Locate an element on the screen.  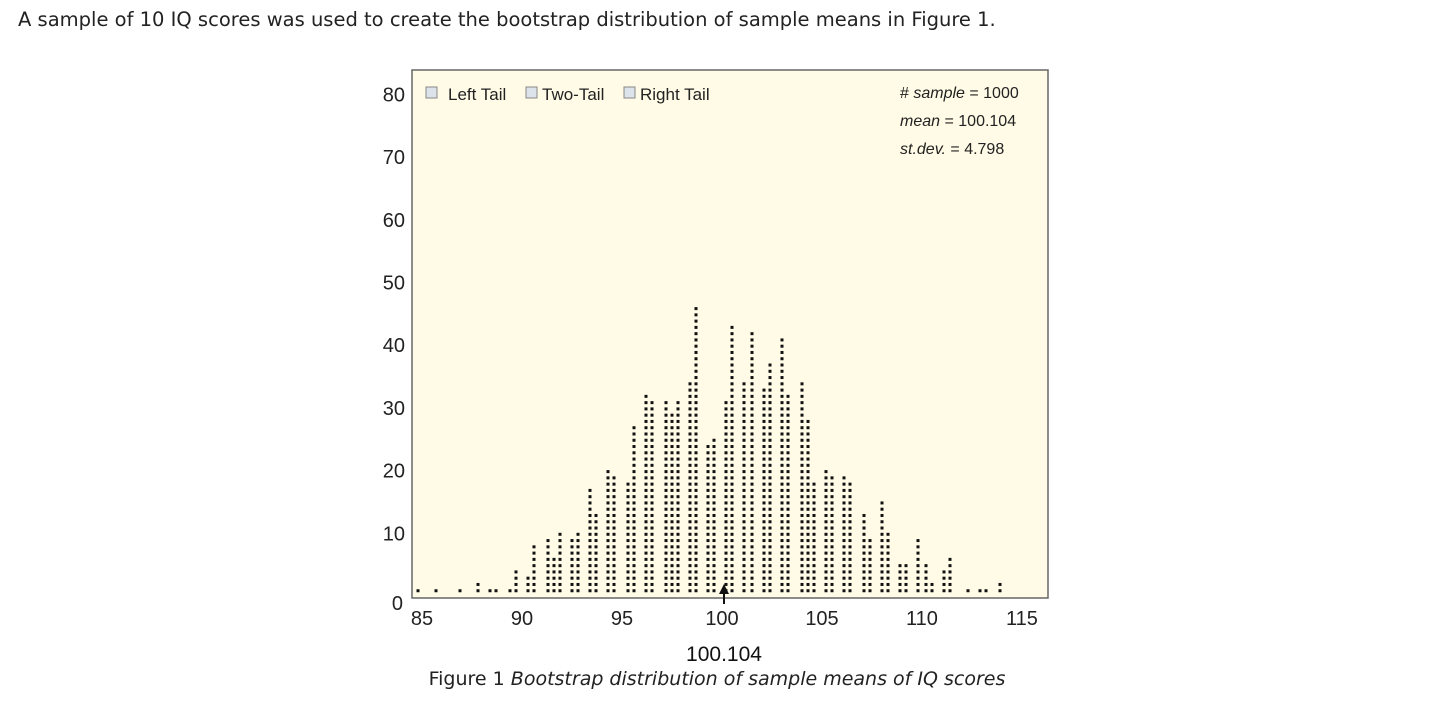
right-tail-checkbox is located at coordinates (629, 92).